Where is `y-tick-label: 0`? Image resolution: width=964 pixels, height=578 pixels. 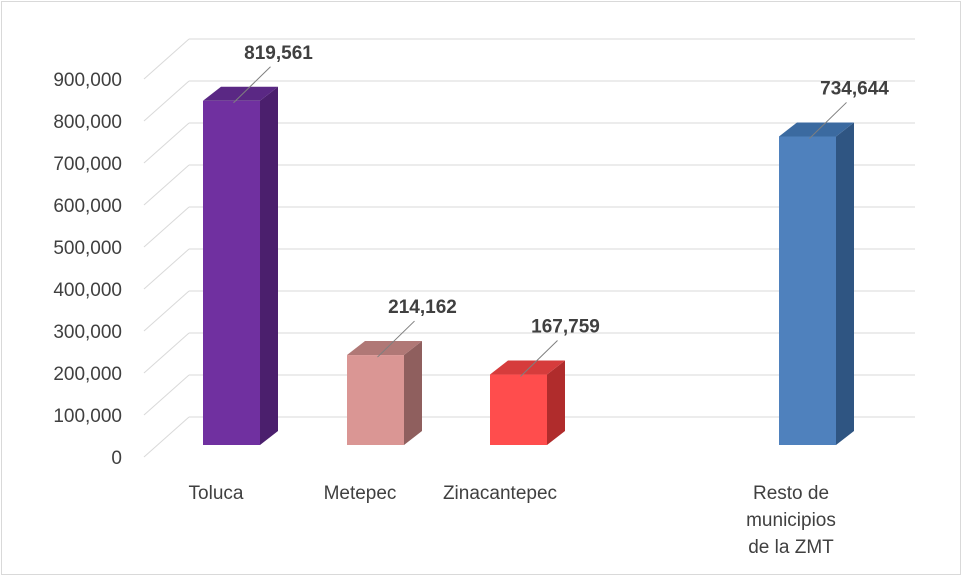
y-tick-label: 0 is located at coordinates (116, 458).